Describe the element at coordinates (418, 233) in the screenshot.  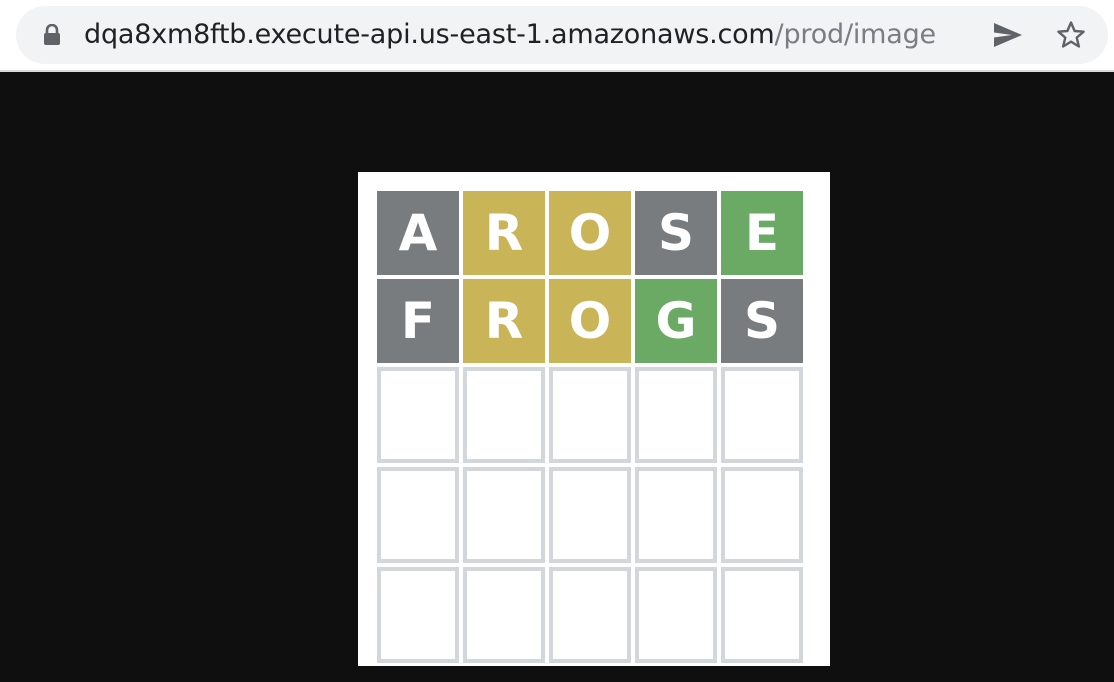
I see `letter-tile: A` at that location.